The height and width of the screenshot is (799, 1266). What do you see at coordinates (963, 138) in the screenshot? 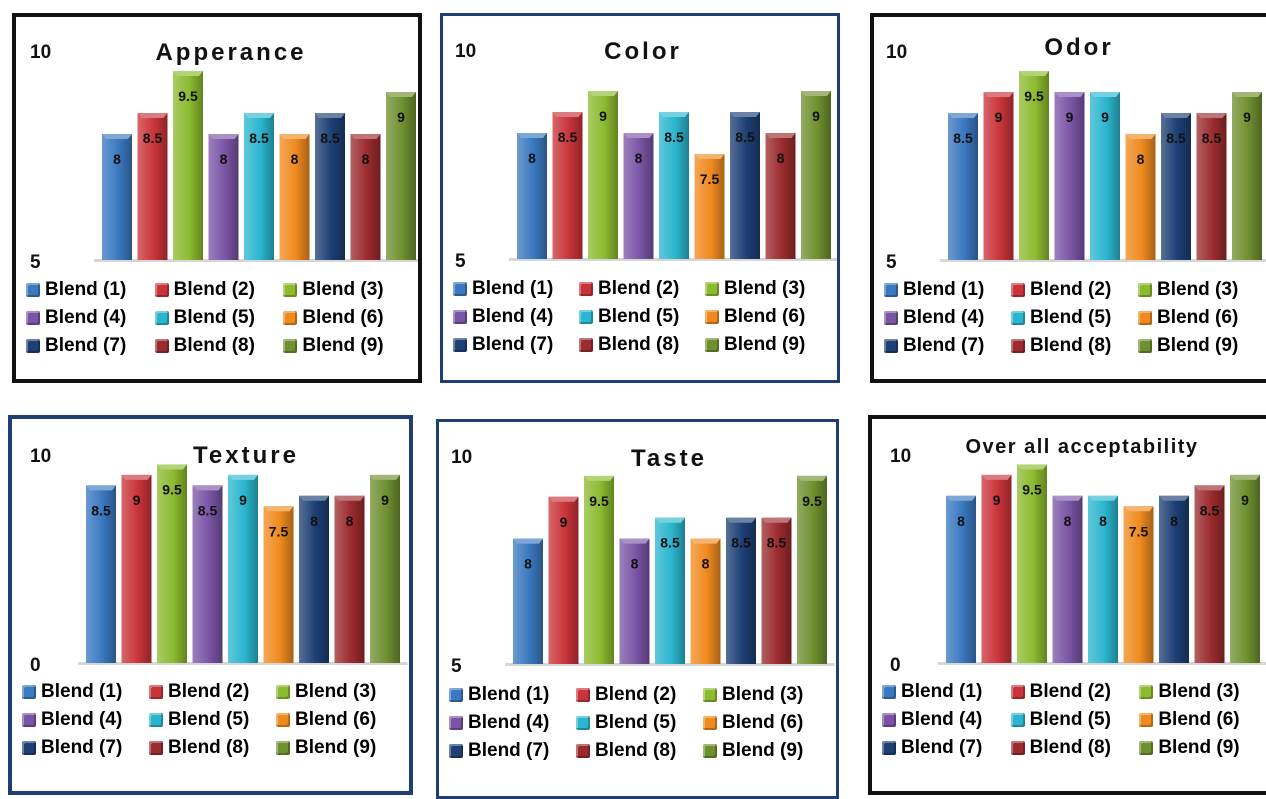
I see `data-label-1: 8.5` at bounding box center [963, 138].